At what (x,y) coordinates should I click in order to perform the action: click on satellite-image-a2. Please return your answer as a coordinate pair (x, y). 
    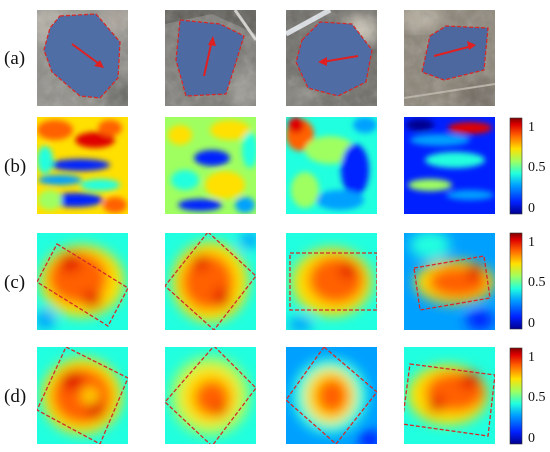
    Looking at the image, I should click on (210, 58).